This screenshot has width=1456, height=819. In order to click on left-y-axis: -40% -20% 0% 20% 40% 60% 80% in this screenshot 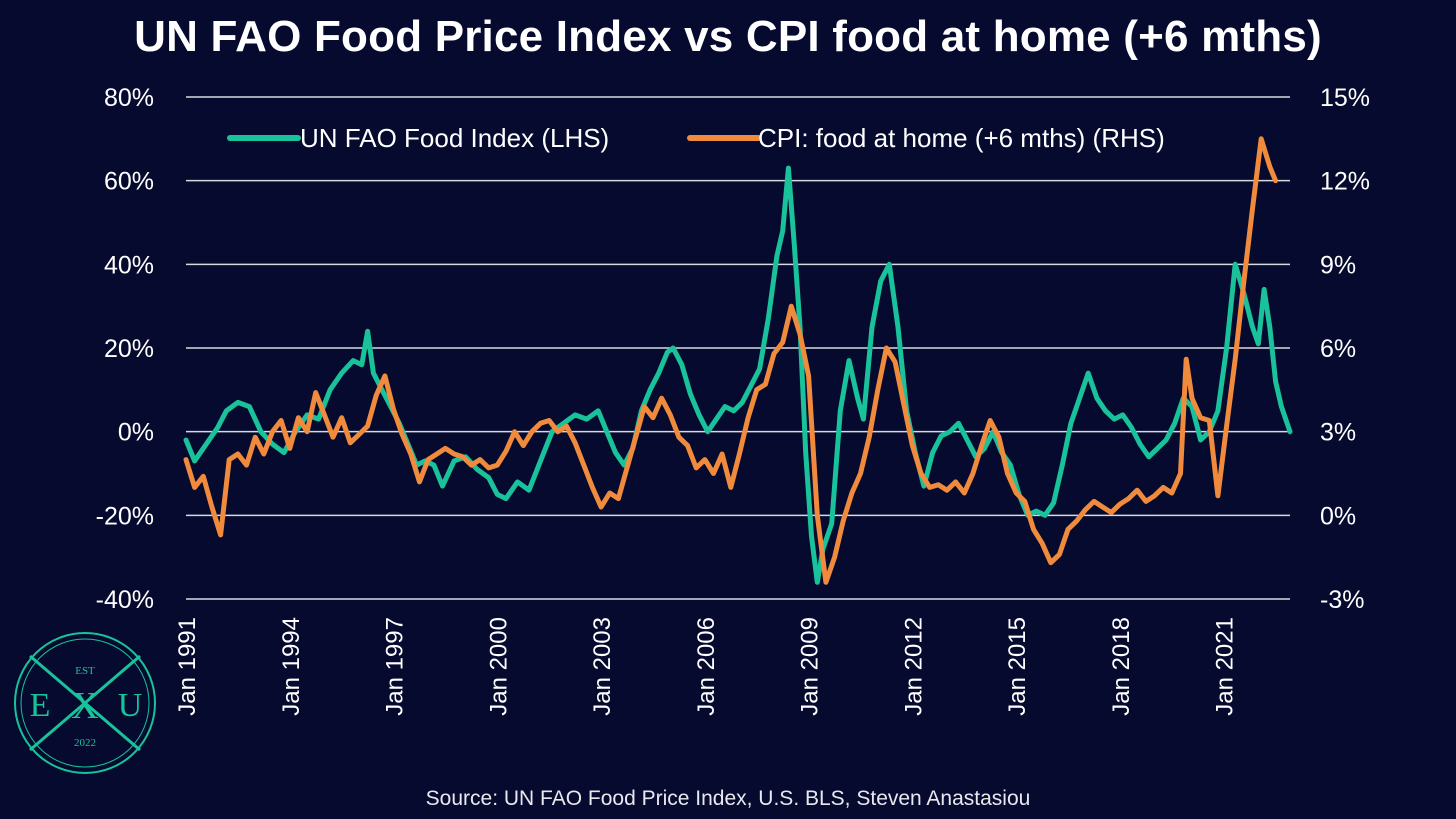, I will do `click(125, 349)`.